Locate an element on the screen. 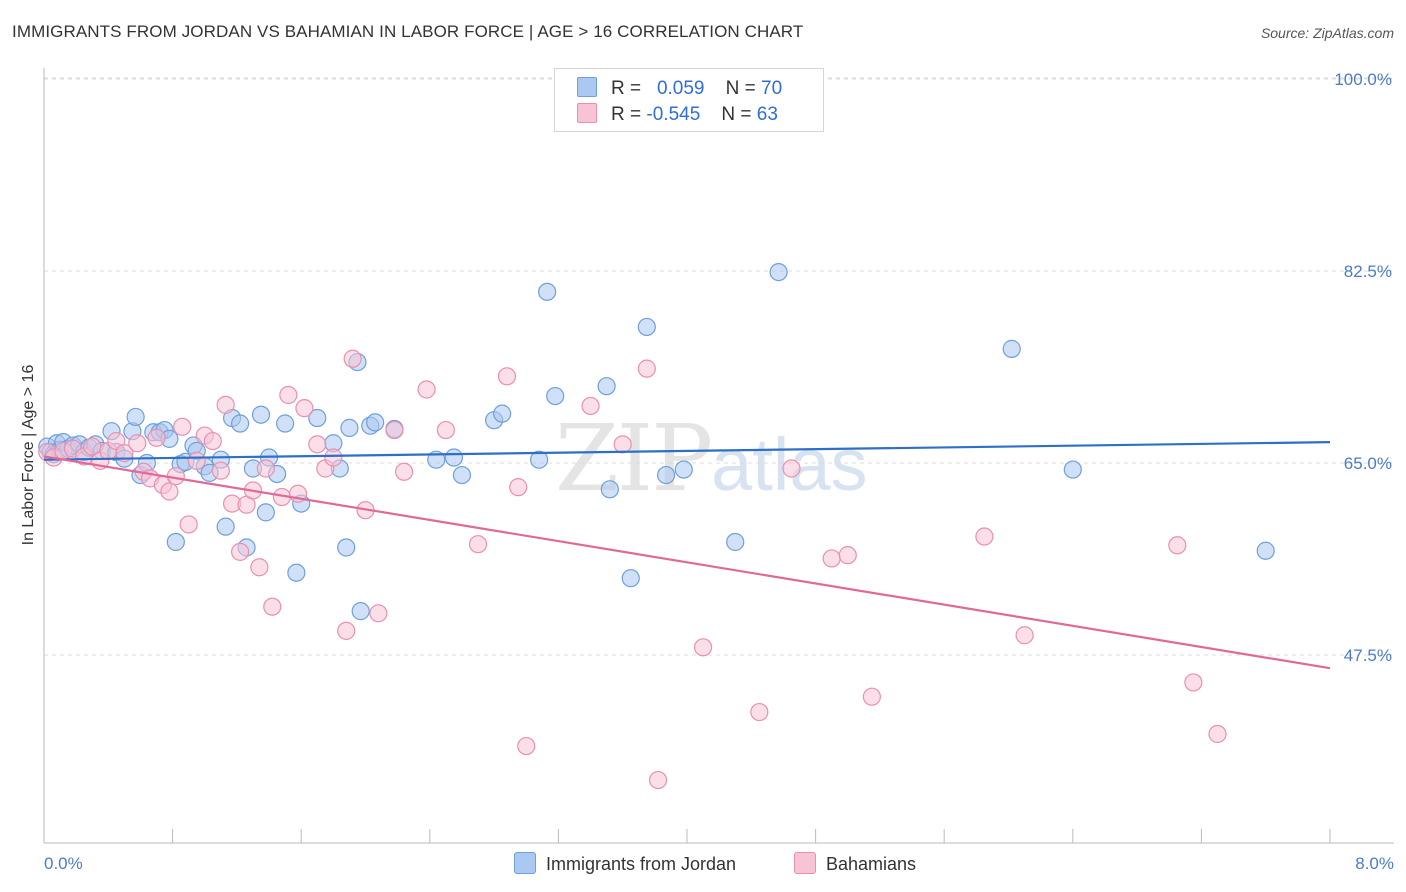 This screenshot has height=892, width=1406. legend-swatch-jordan is located at coordinates (525, 863).